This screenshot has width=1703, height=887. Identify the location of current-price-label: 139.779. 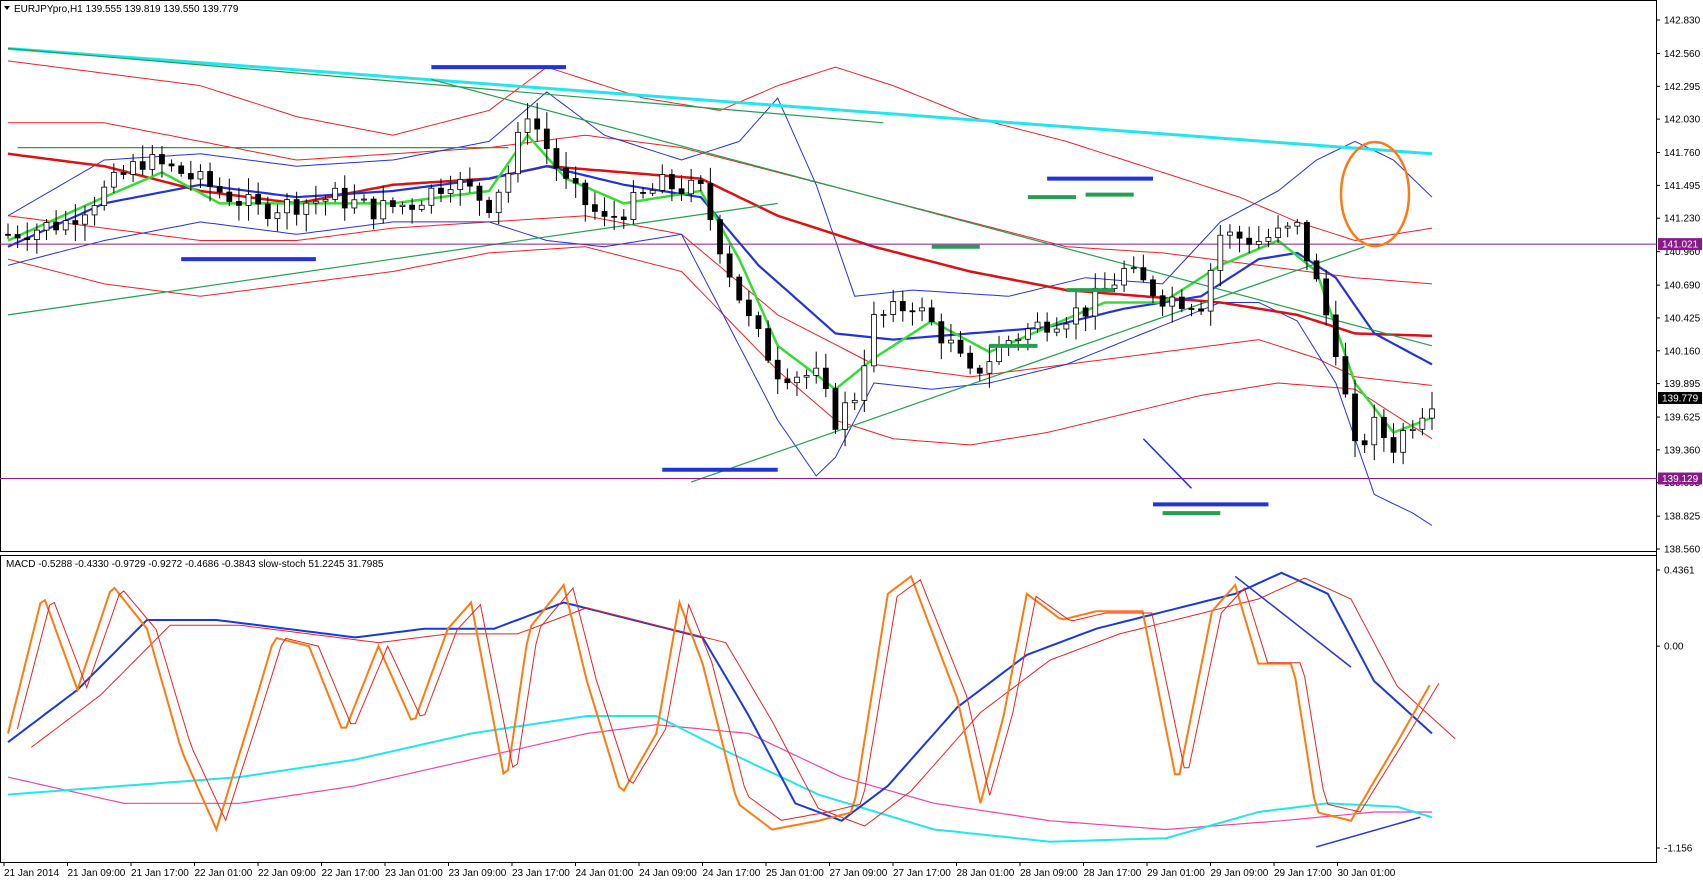
(1680, 398).